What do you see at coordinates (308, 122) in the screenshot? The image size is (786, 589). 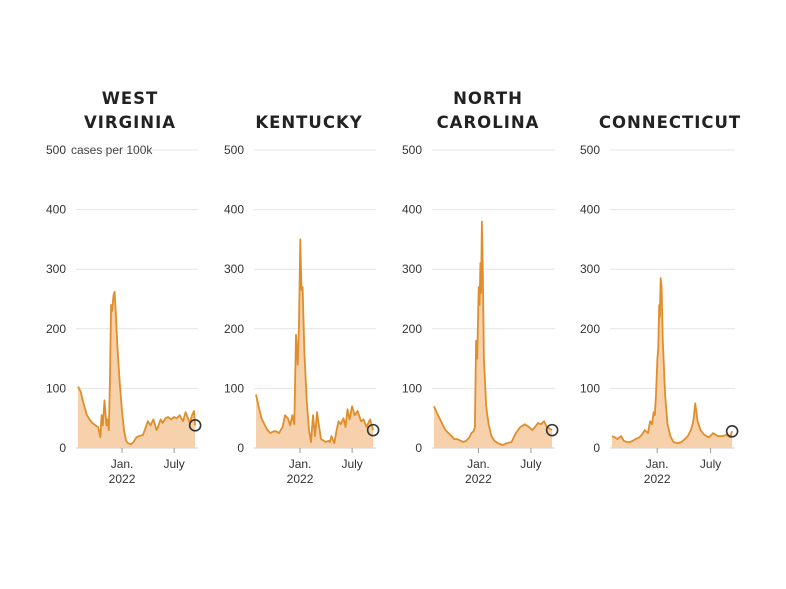 I see `chart-title-line: KENTUCKY` at bounding box center [308, 122].